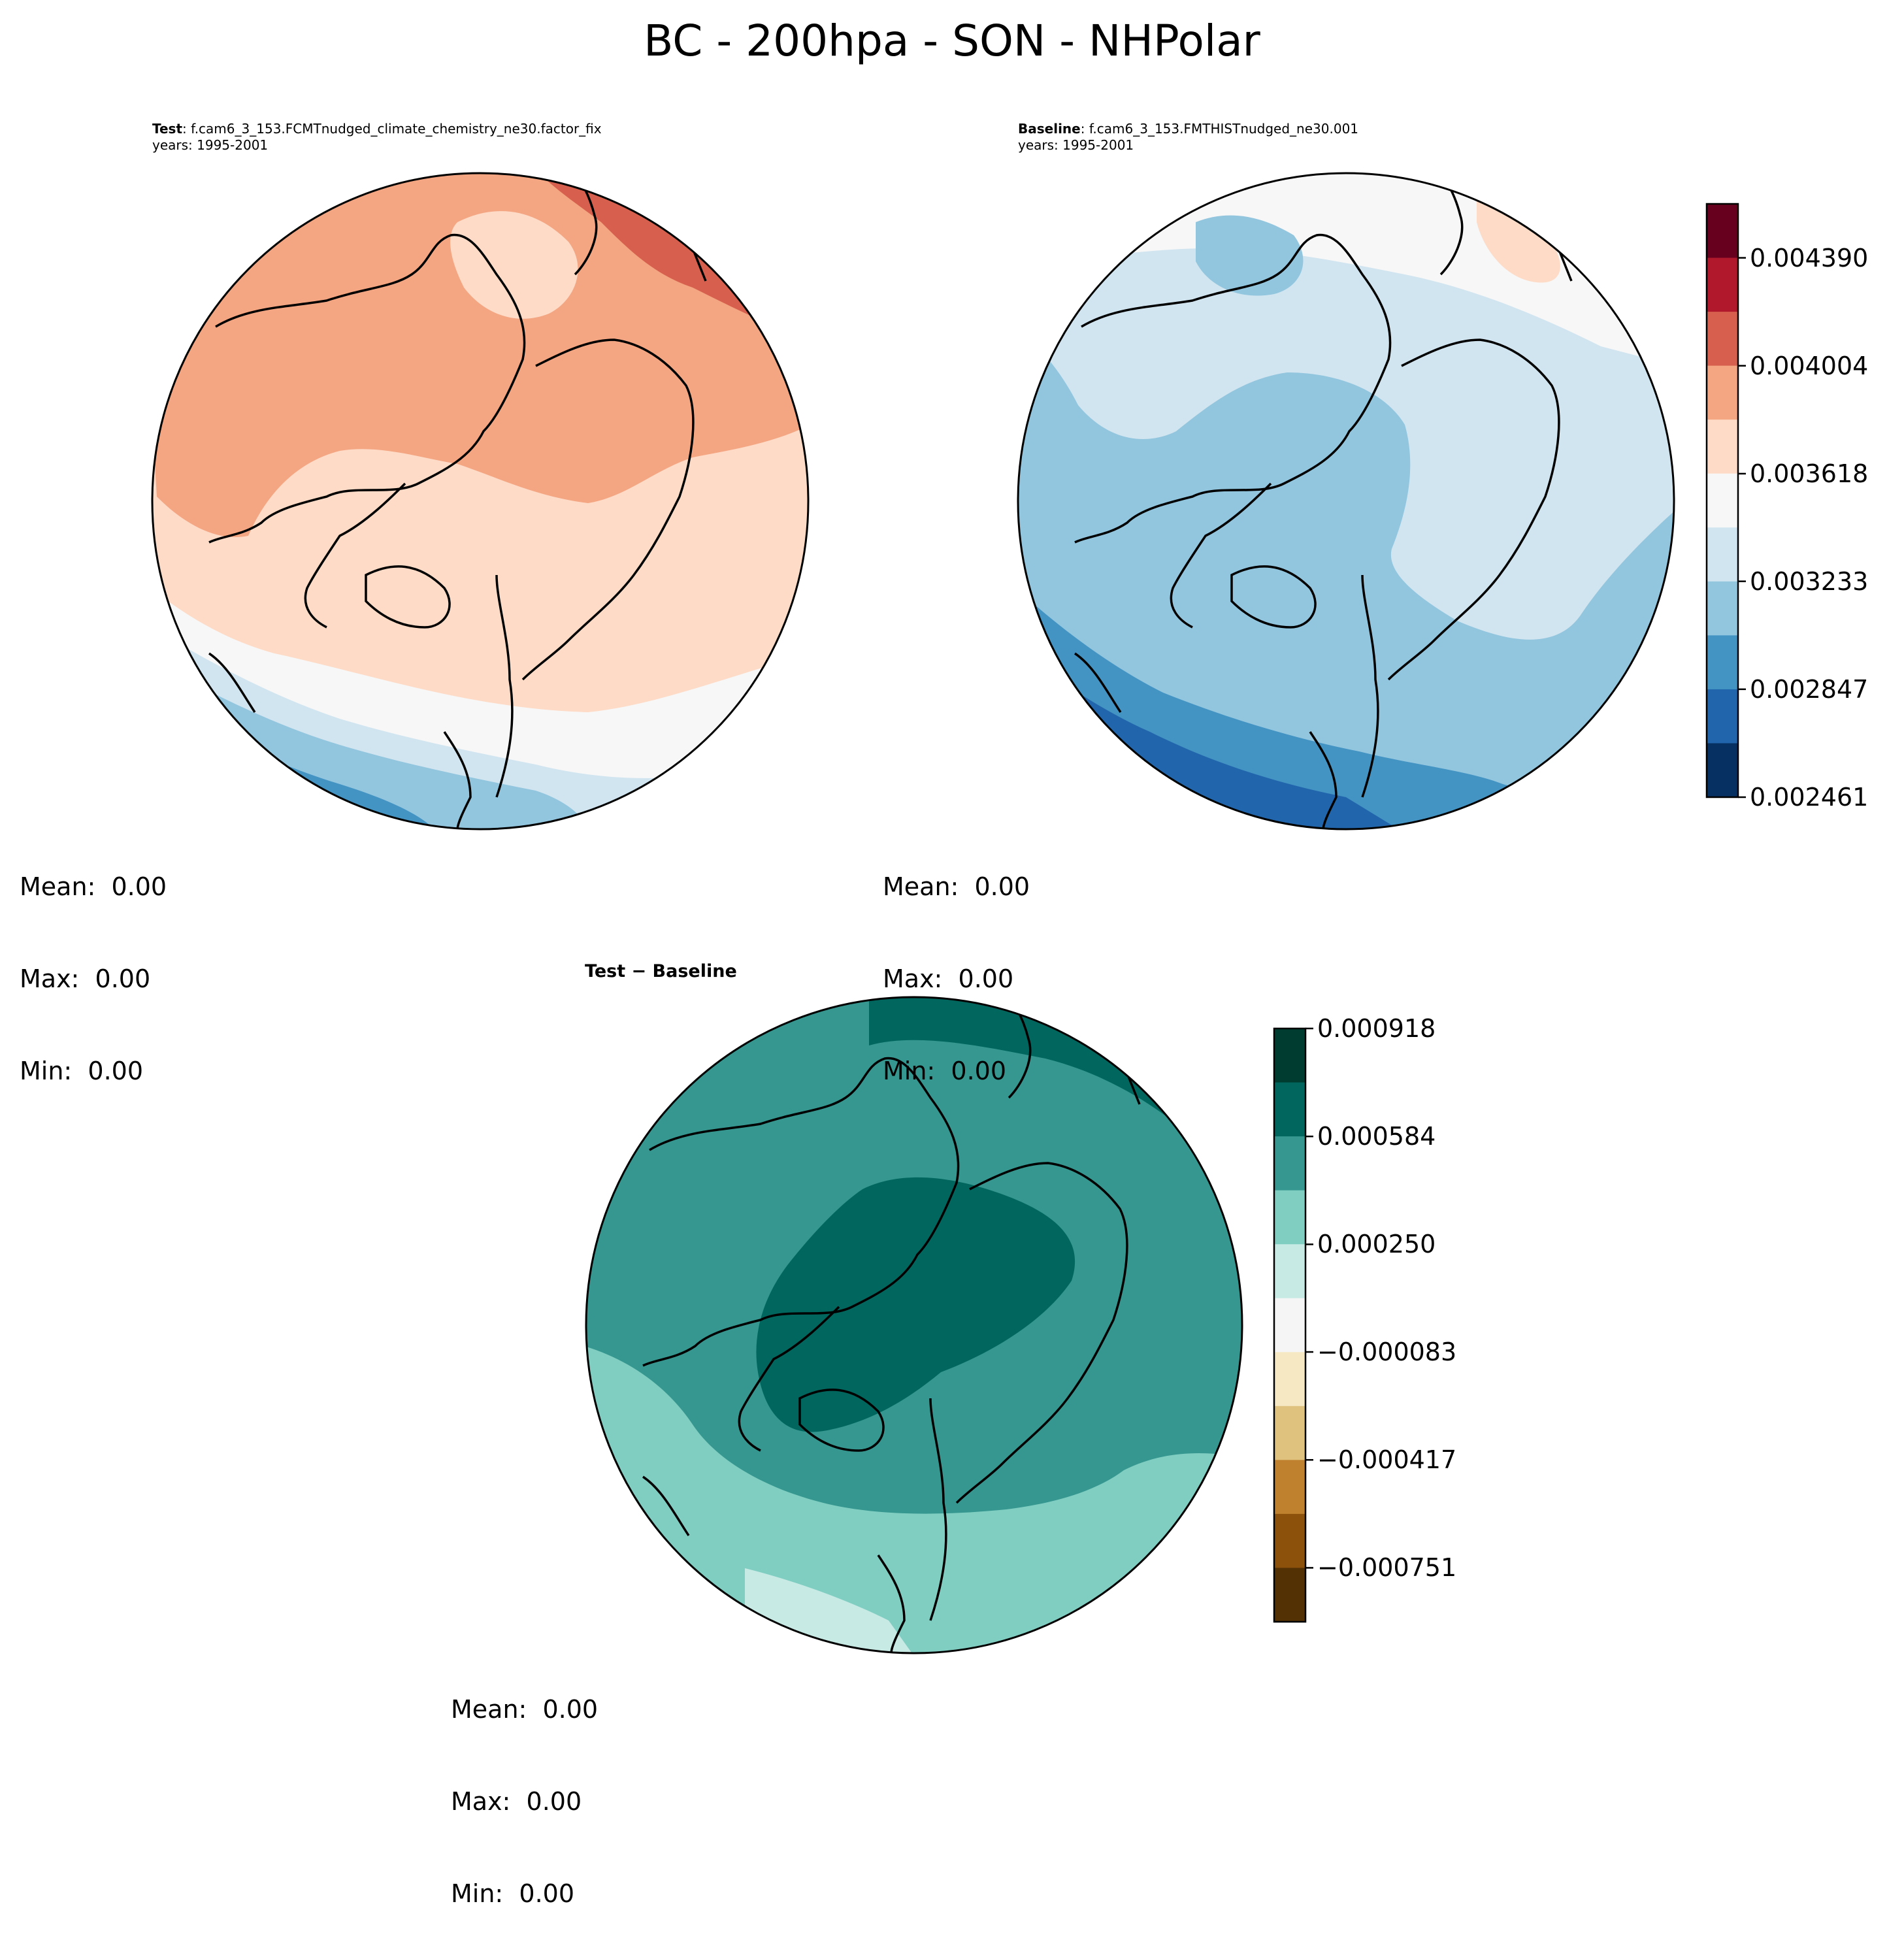 This screenshot has width=1904, height=1940. I want to click on test-stats: Mean: 0.00 Max: 0.00 Min: 0.00, so click(93, 963).